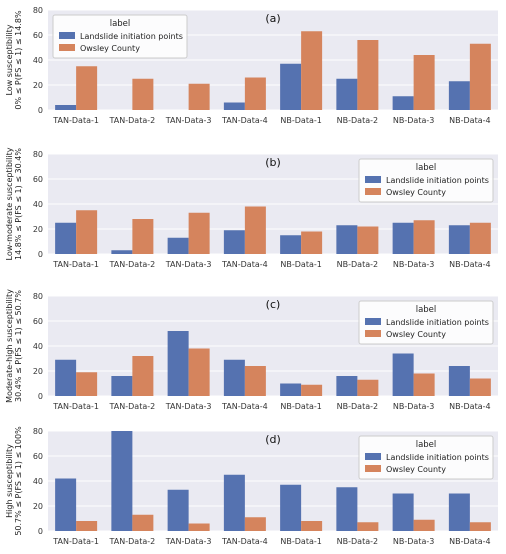 The image size is (506, 554). Describe the element at coordinates (273, 162) in the screenshot. I see `panel-label: (b)` at that location.